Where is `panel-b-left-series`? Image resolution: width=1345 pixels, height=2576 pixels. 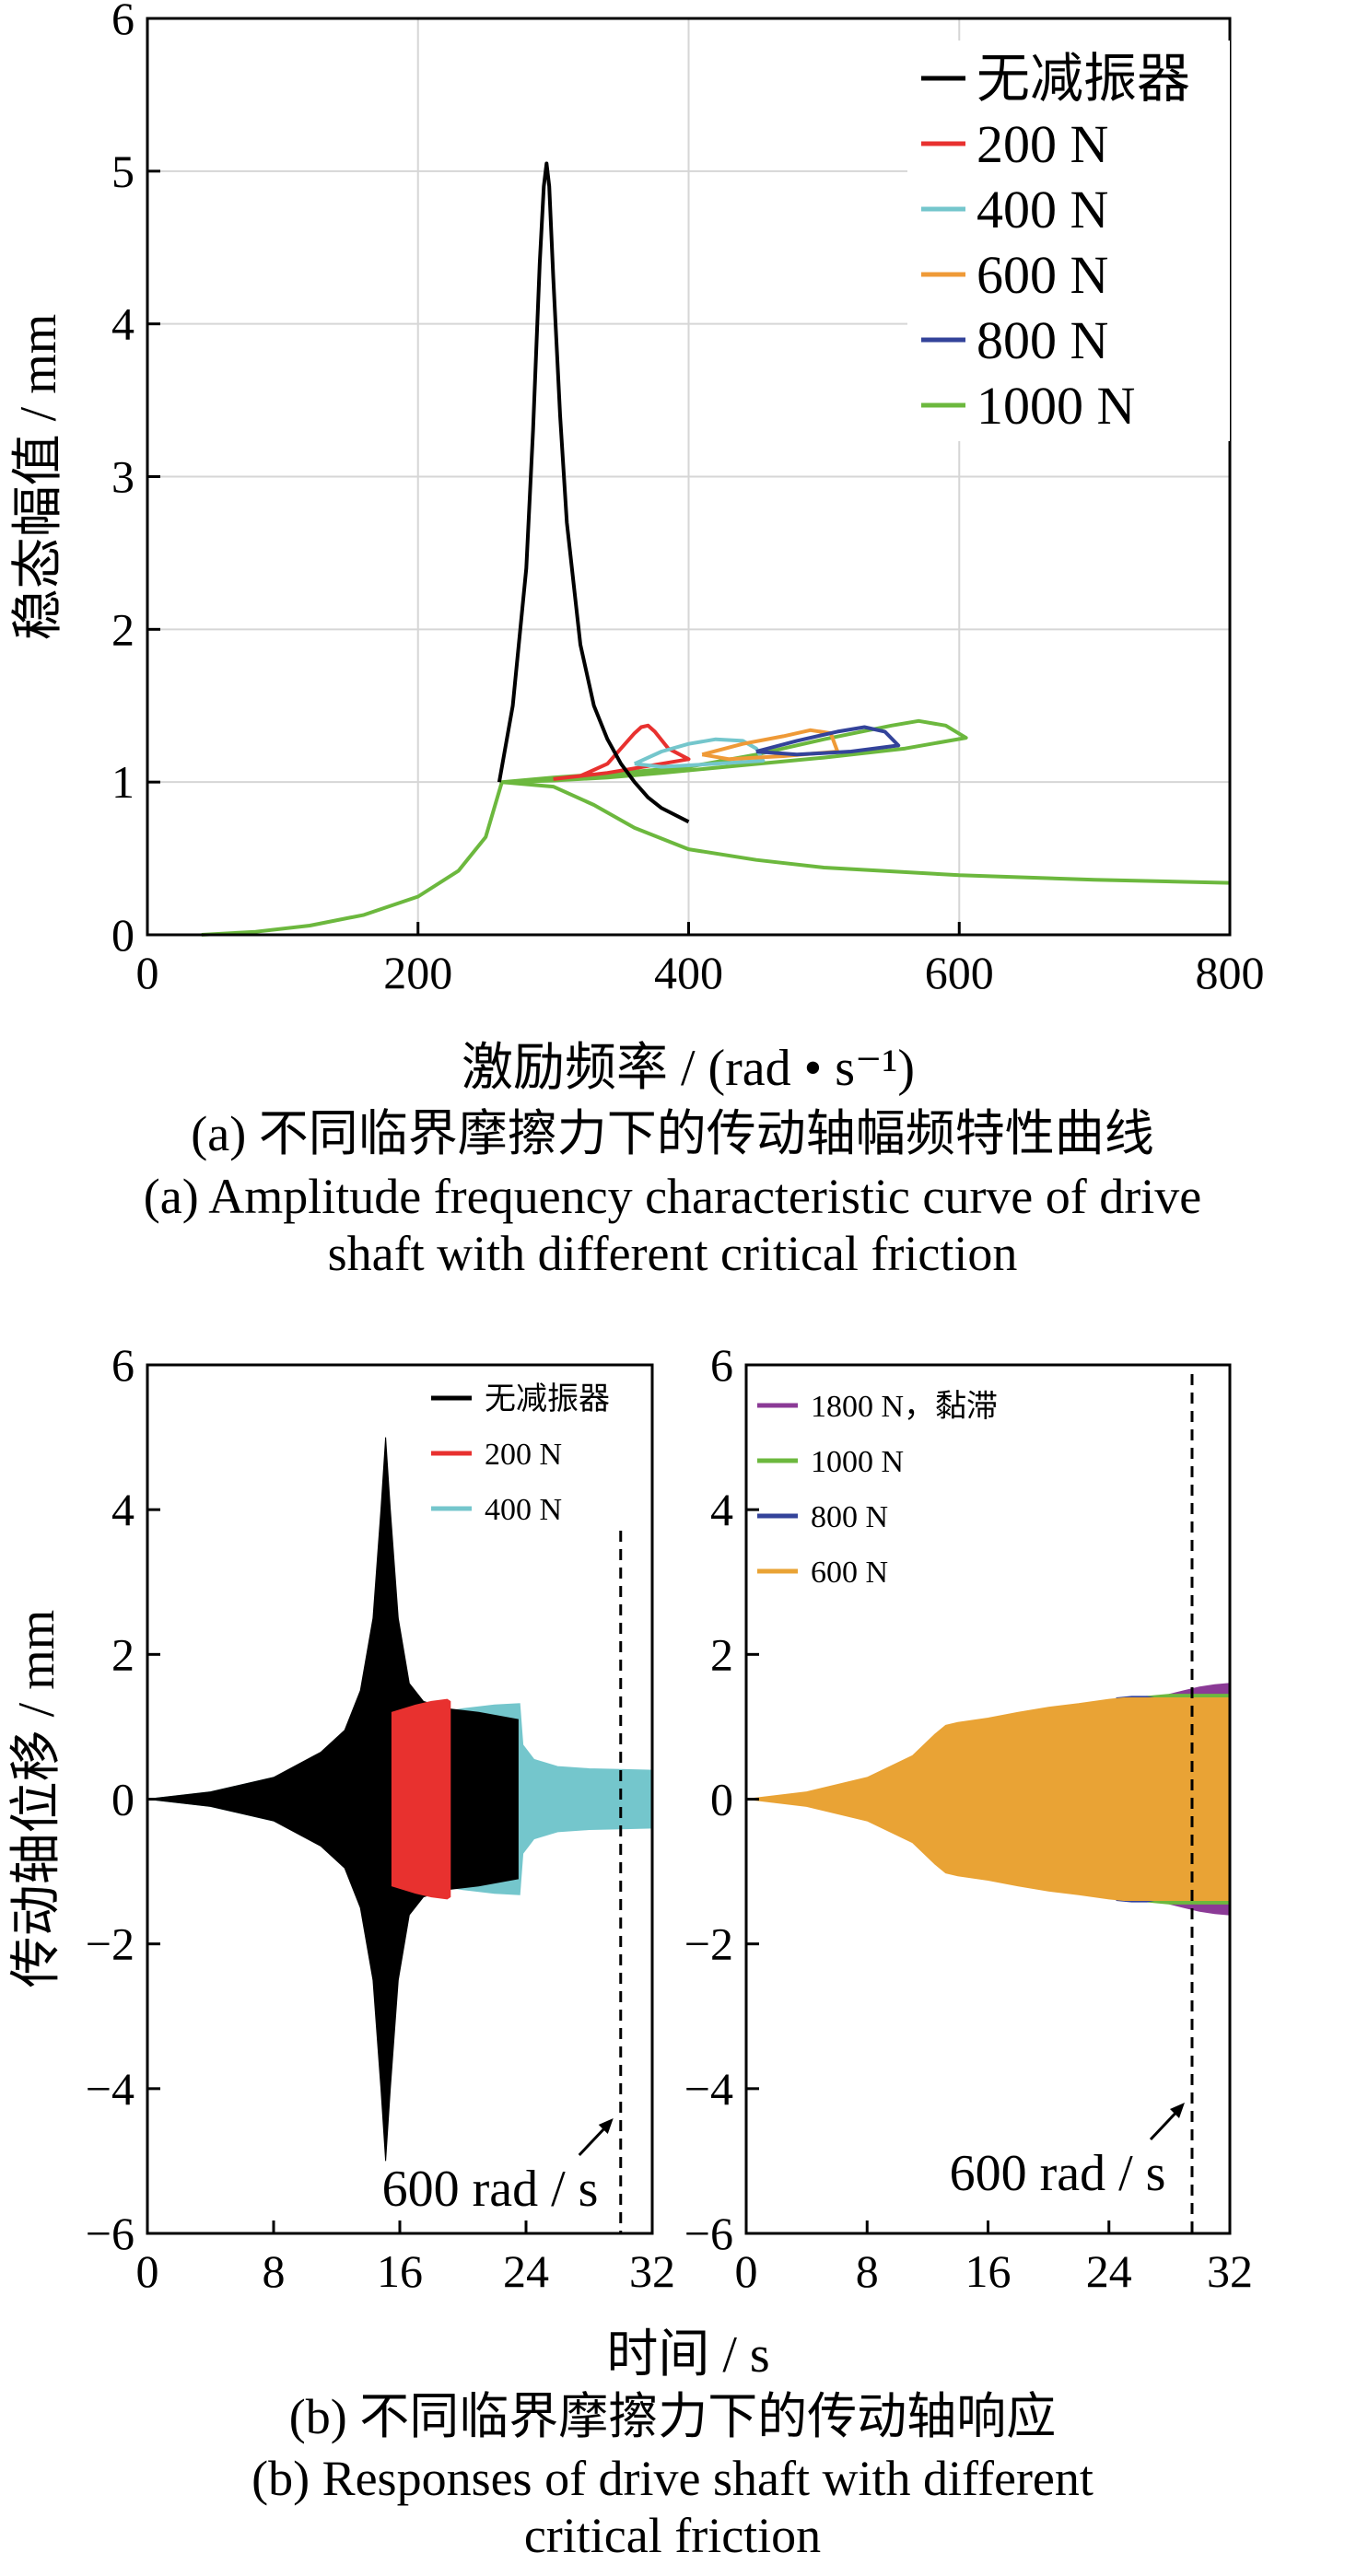
panel-b-left-series is located at coordinates (399, 1799).